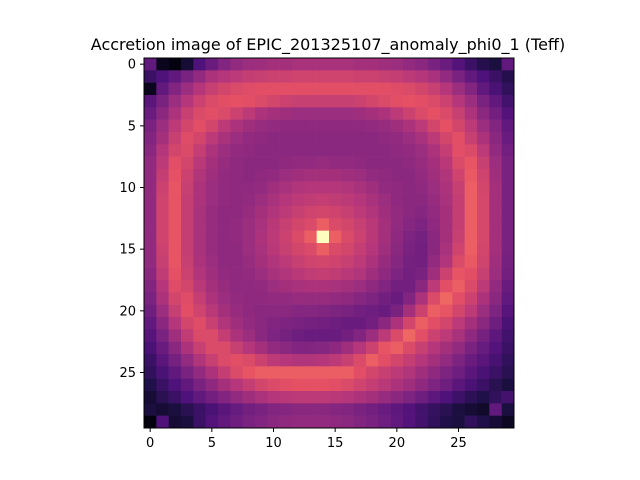  Describe the element at coordinates (131, 219) in the screenshot. I see `y-axis: 0 5 10 15 20 25` at that location.